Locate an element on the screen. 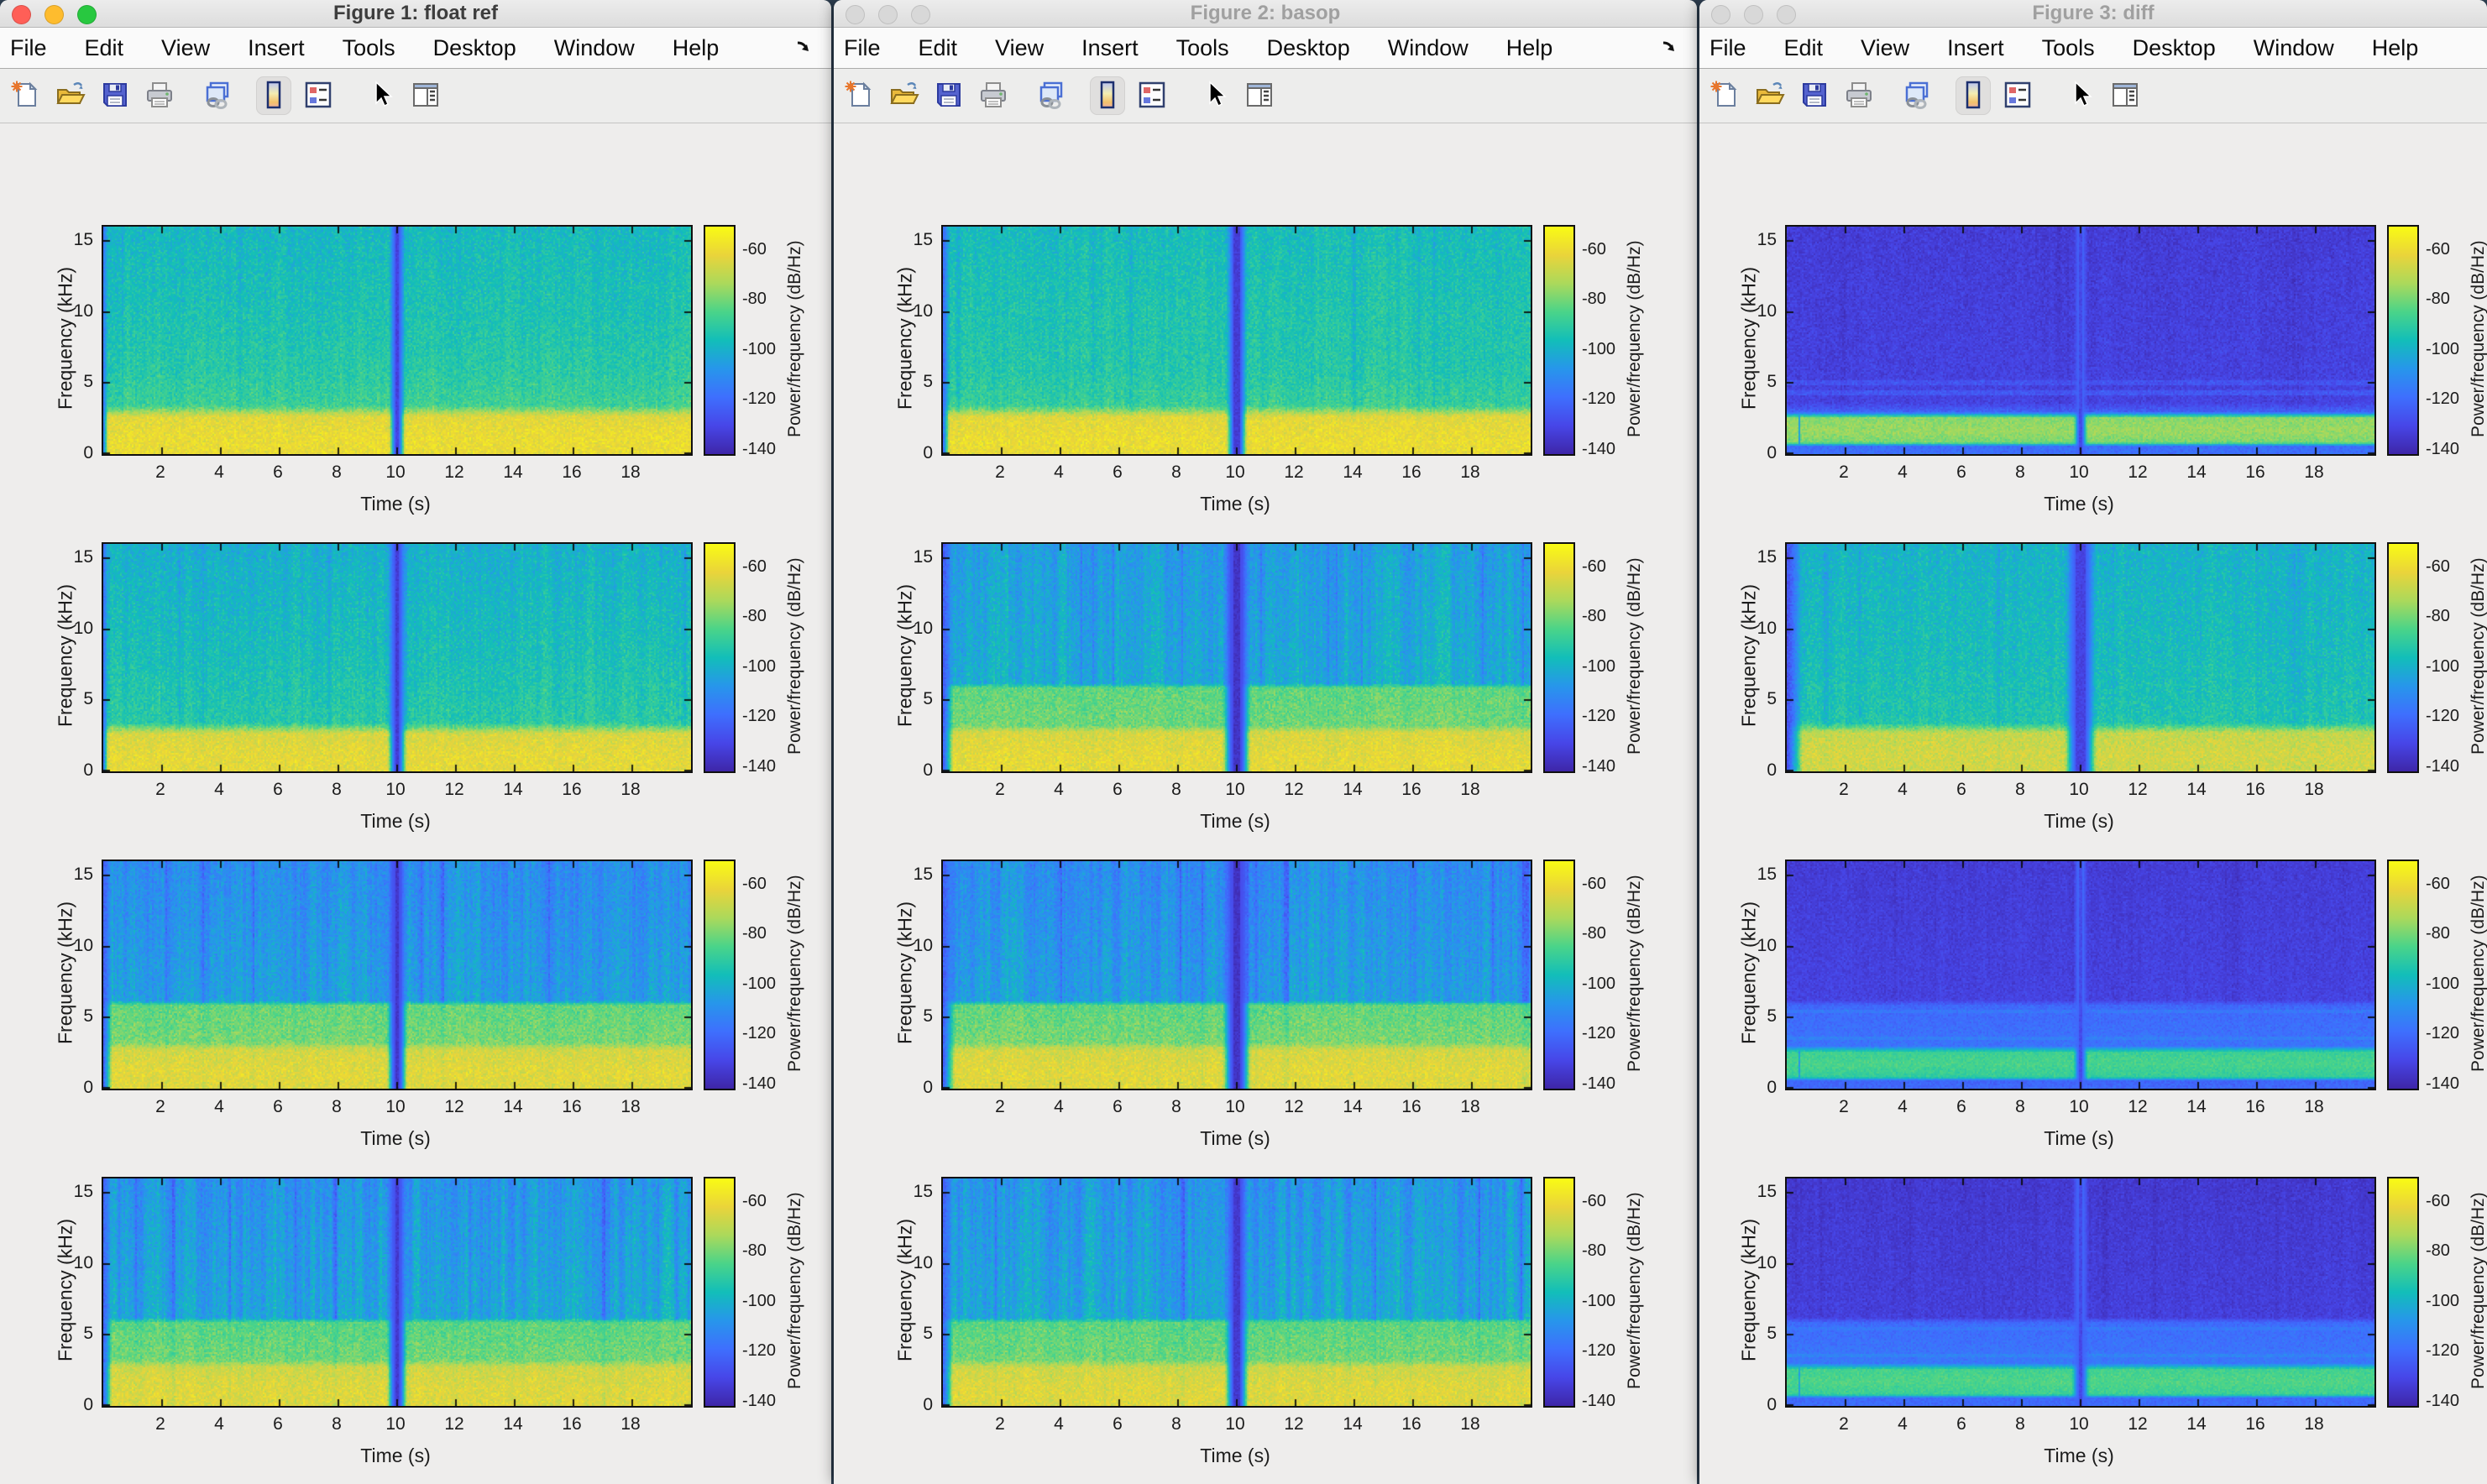  y-axis-label: Frequency (kHz) is located at coordinates (904, 338).